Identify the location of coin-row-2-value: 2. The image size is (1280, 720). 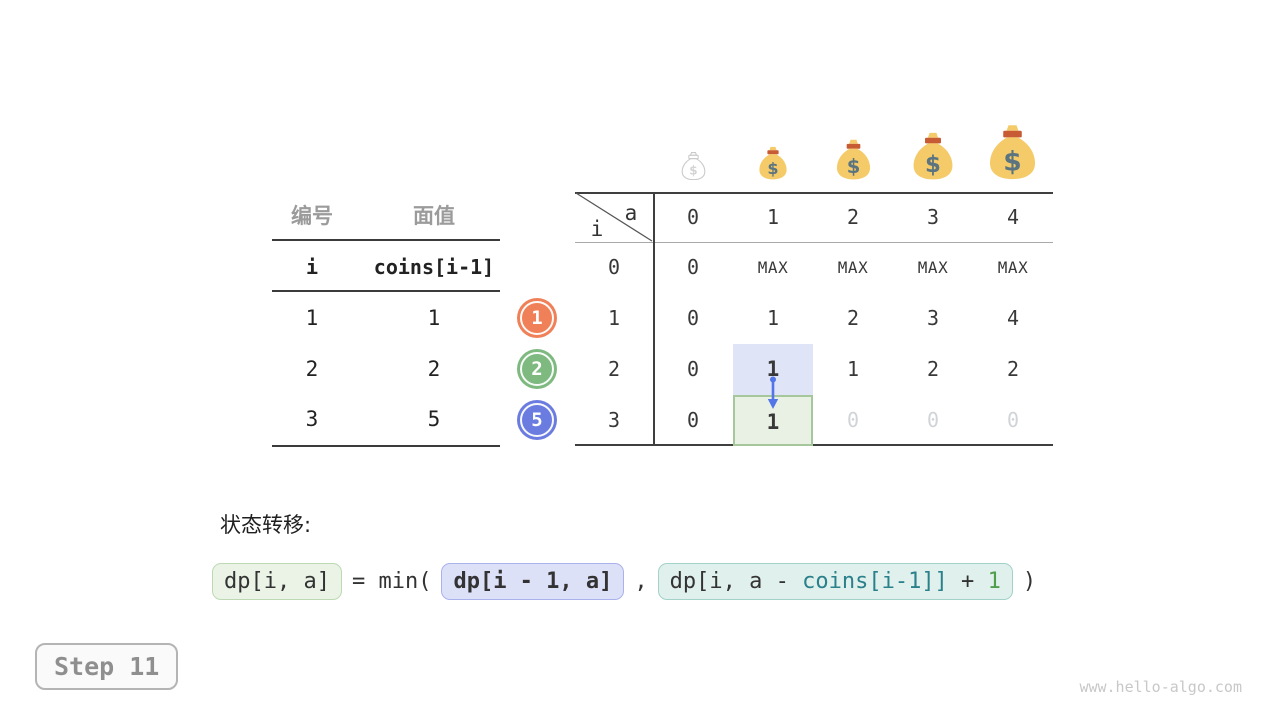
(434, 369).